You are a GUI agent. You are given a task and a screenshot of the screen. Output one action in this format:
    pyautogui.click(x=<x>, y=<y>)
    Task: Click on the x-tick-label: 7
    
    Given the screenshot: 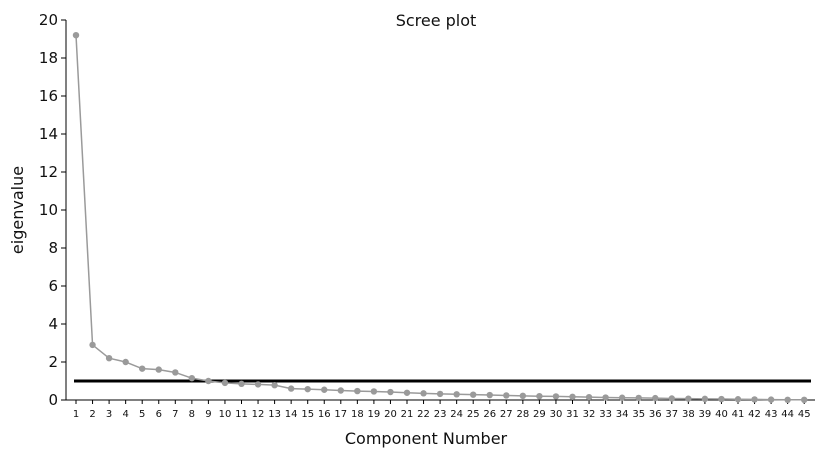 What is the action you would take?
    pyautogui.click(x=175, y=414)
    